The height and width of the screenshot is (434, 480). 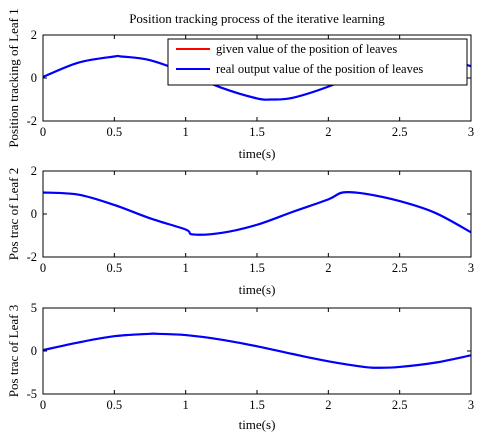 I want to click on plot2-ytick-label: 2, so click(x=34, y=171).